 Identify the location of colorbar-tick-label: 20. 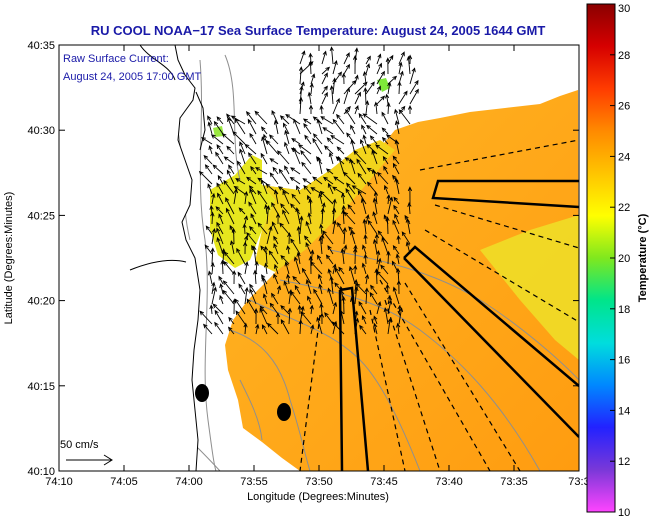
(624, 259).